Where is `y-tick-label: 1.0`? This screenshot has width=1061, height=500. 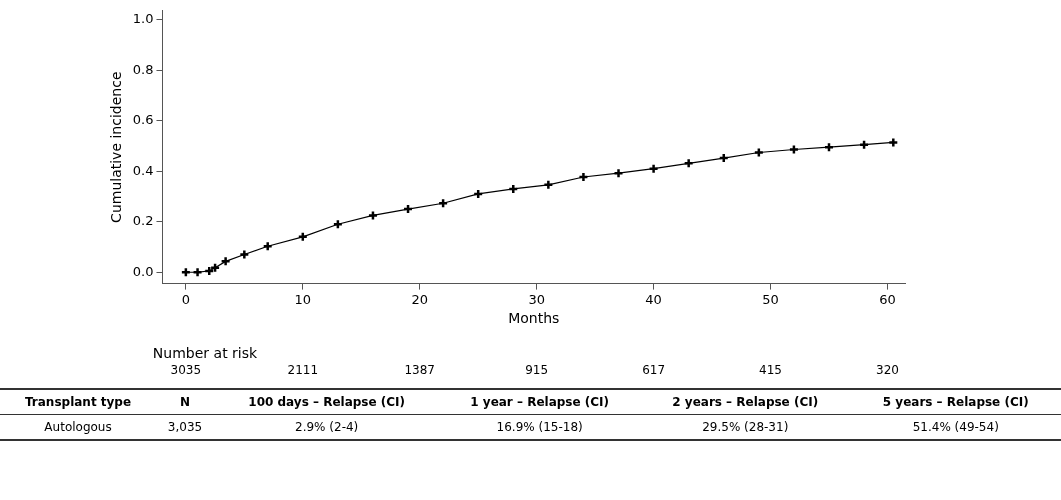 y-tick-label: 1.0 is located at coordinates (143, 19).